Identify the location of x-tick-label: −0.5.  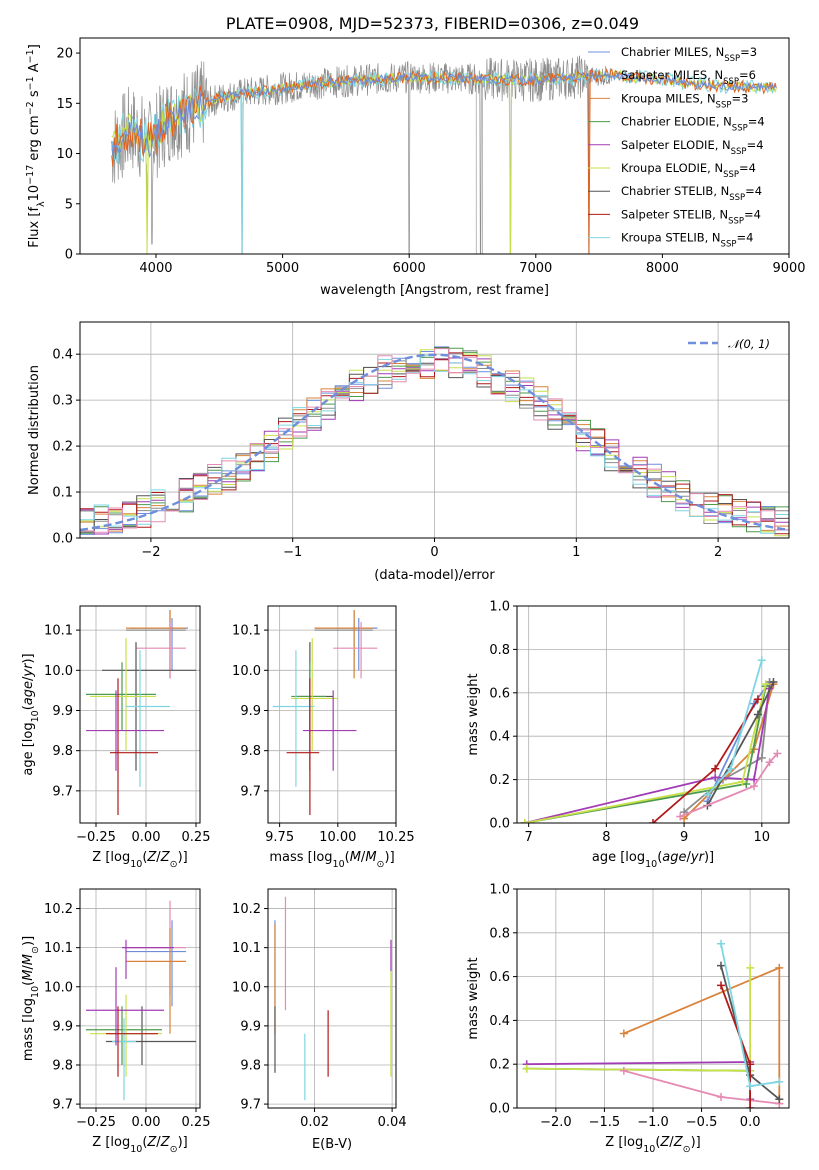
(702, 1122).